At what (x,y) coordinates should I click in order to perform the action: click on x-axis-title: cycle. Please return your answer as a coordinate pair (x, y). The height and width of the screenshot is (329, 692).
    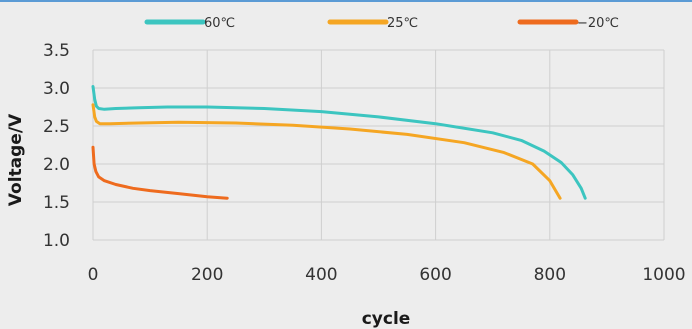
    Looking at the image, I should click on (386, 319).